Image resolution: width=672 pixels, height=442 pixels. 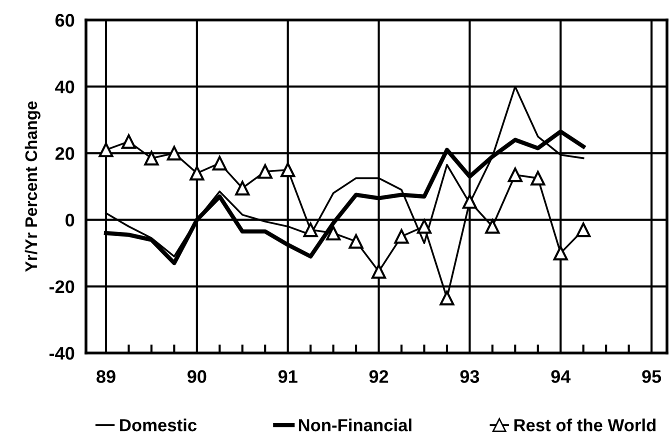 What do you see at coordinates (197, 376) in the screenshot?
I see `x-tick-label: 90` at bounding box center [197, 376].